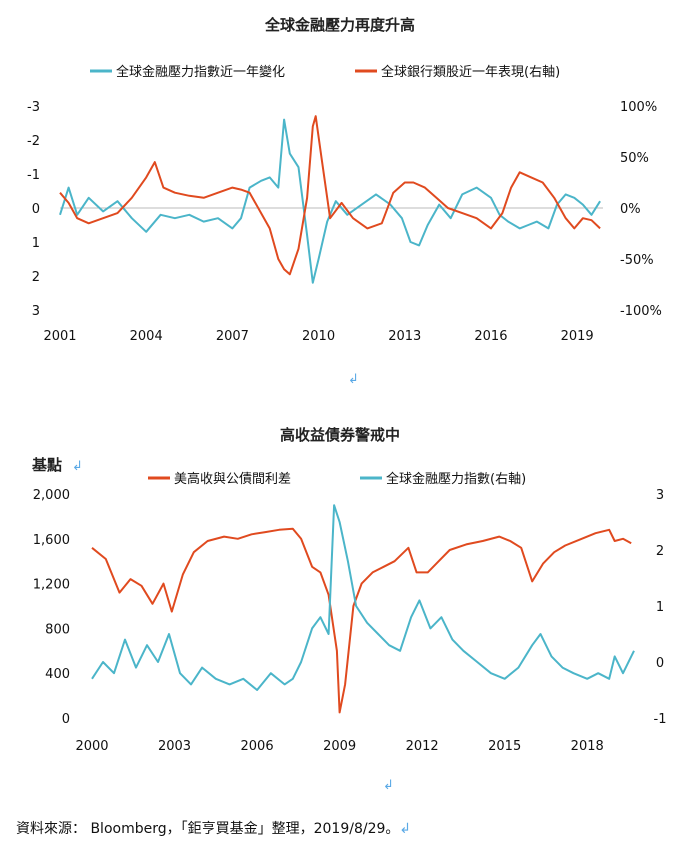 Image resolution: width=680 pixels, height=847 pixels. What do you see at coordinates (51, 495) in the screenshot?
I see `left-tick-label: 2,000` at bounding box center [51, 495].